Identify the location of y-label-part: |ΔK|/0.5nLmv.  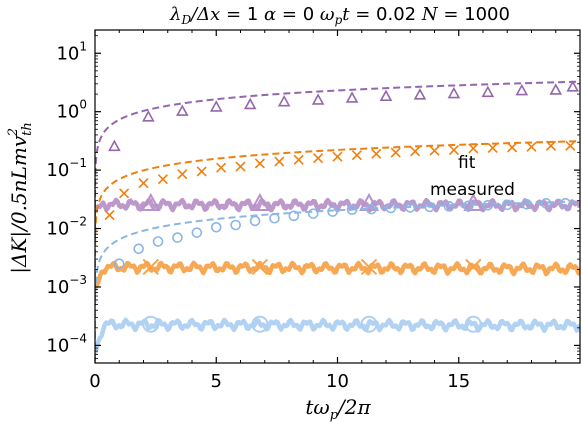
(19, 204).